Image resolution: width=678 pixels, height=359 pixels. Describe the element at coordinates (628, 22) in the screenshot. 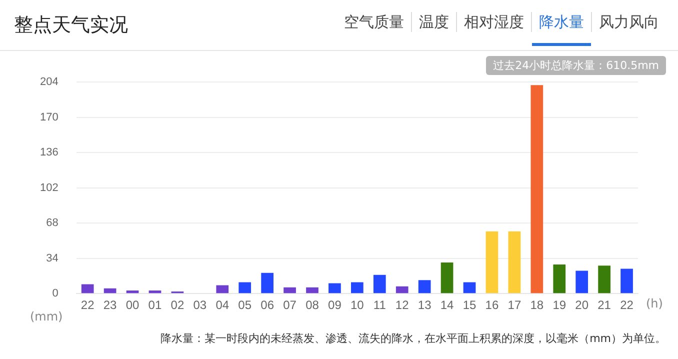

I see `text: 风力风向` at that location.